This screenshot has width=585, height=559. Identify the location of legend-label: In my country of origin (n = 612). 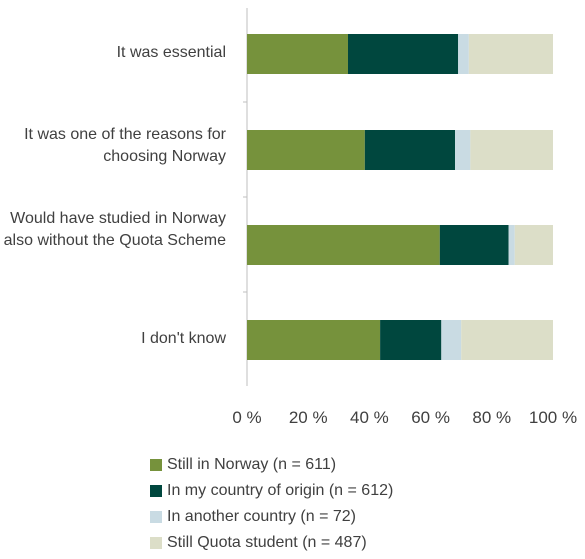
(280, 490).